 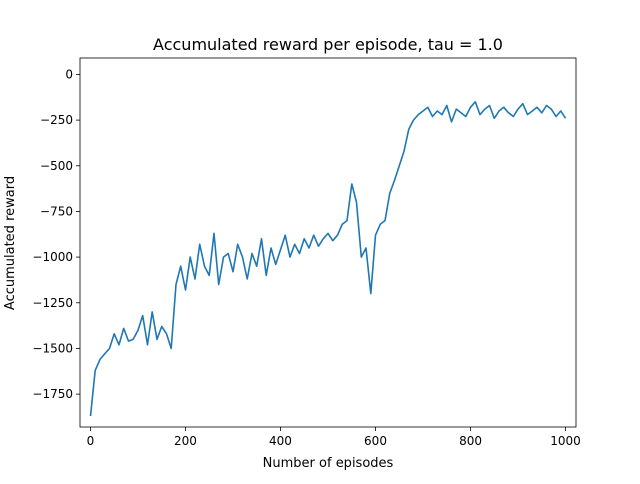 I want to click on y-tick-label: −1750, so click(x=52, y=394).